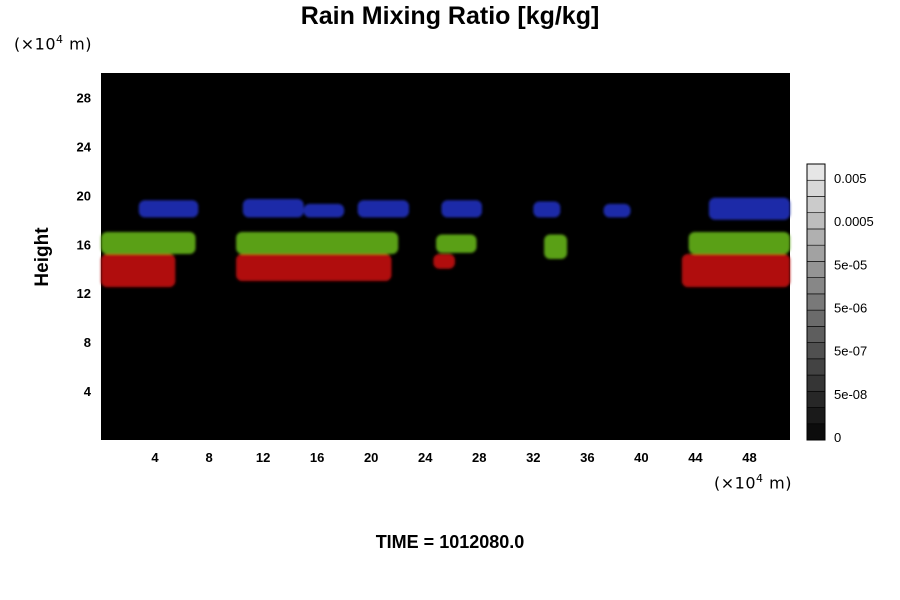 Image resolution: width=900 pixels, height=600 pixels. What do you see at coordinates (84, 293) in the screenshot?
I see `y-tick-label: 12` at bounding box center [84, 293].